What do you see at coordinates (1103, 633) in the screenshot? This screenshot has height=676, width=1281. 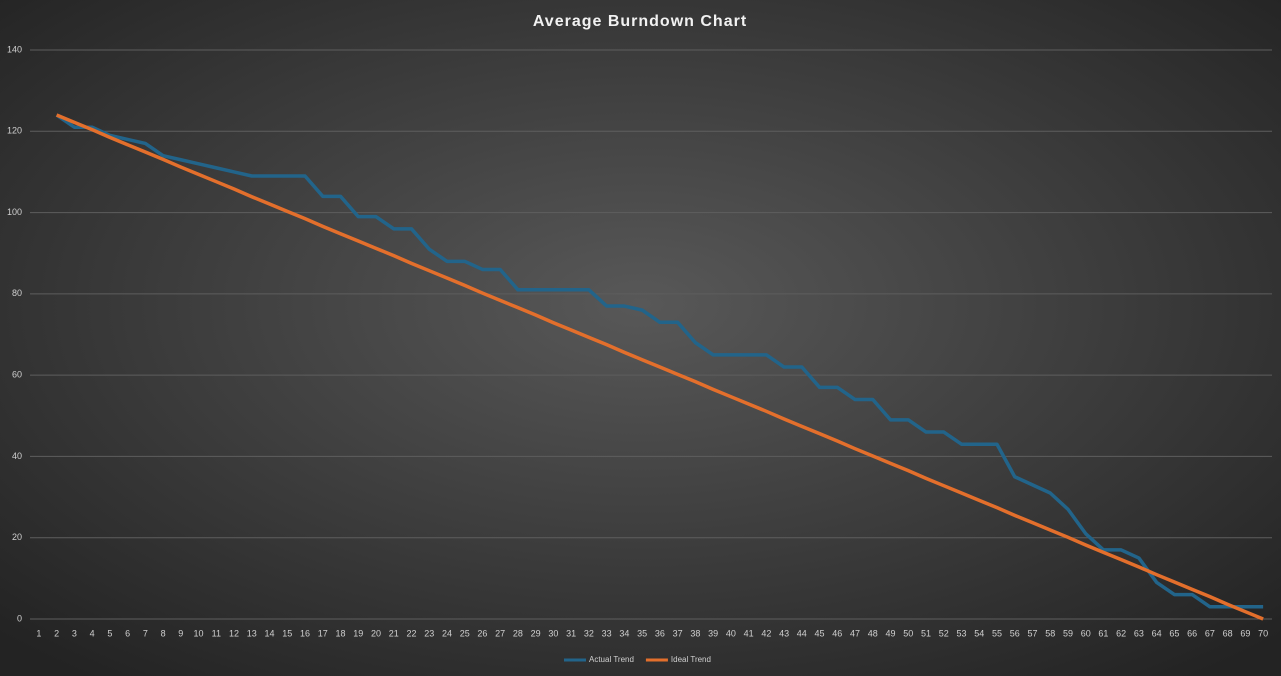 I see `x-tick-label: 61` at bounding box center [1103, 633].